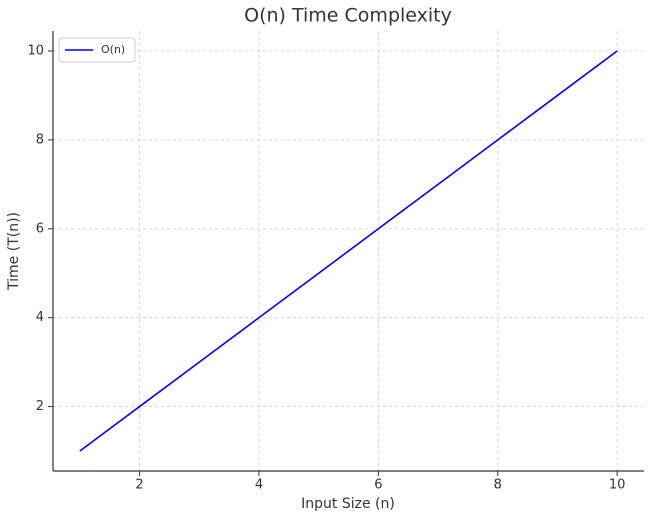  Describe the element at coordinates (40, 406) in the screenshot. I see `y-tick-label: 2` at that location.